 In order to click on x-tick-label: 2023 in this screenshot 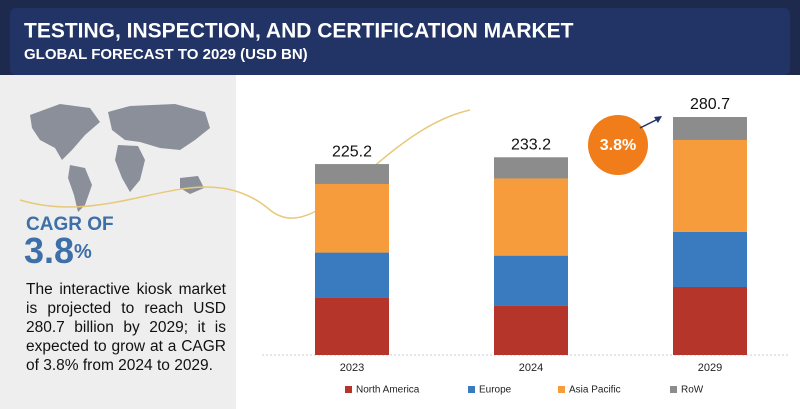, I will do `click(352, 368)`.